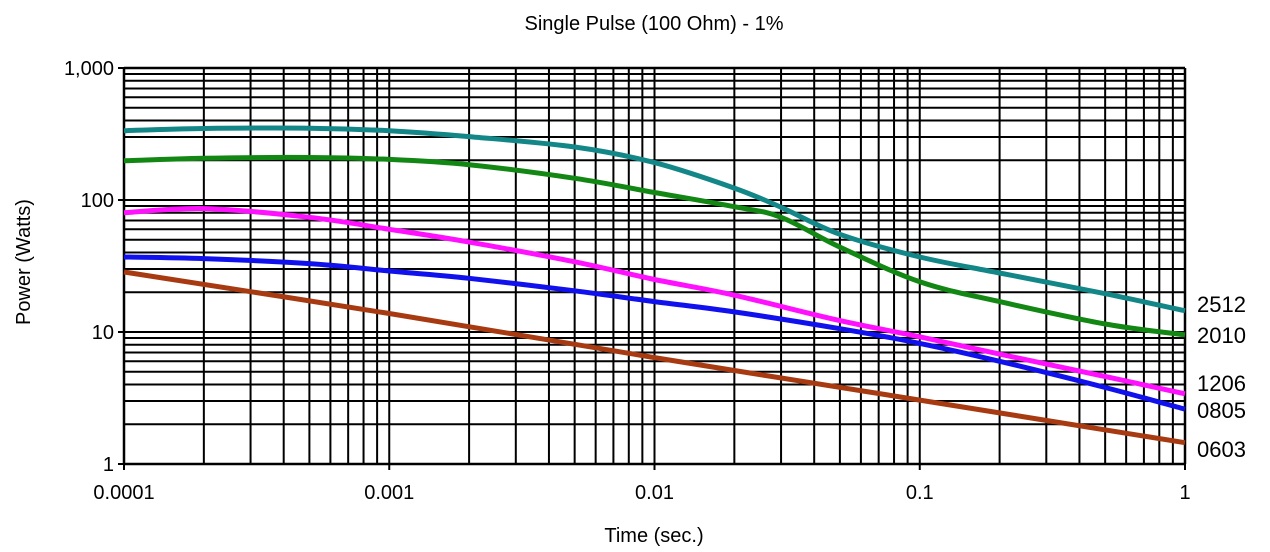 This screenshot has height=552, width=1270. Describe the element at coordinates (653, 536) in the screenshot. I see `x-axis-label: Time (sec.)` at that location.